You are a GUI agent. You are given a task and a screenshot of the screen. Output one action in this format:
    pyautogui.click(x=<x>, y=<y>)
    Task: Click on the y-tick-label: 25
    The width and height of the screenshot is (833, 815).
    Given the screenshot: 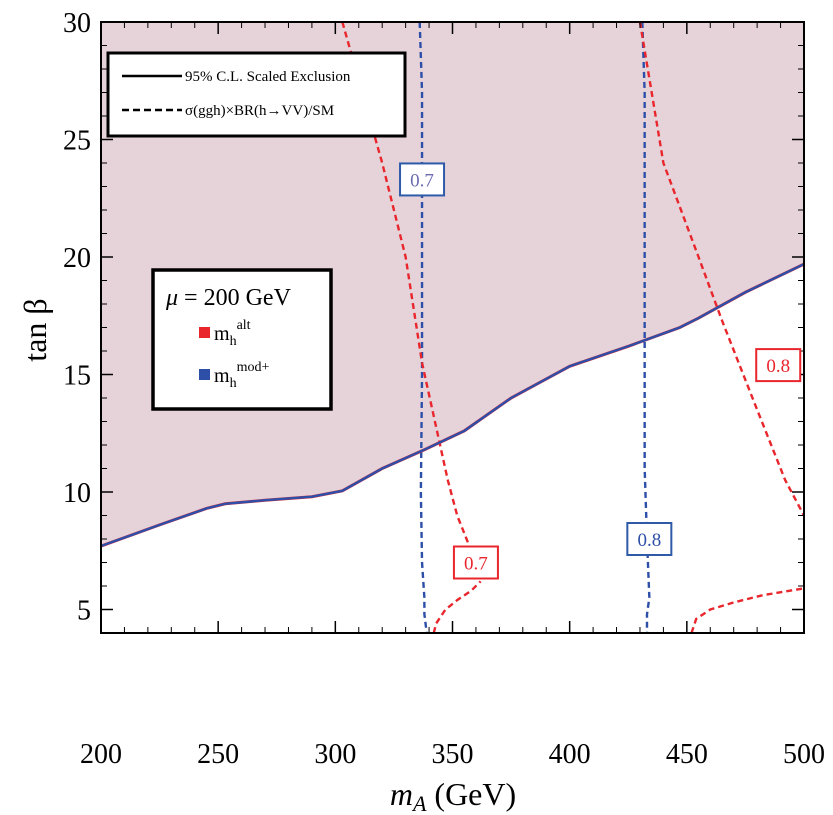 What is the action you would take?
    pyautogui.click(x=77, y=141)
    